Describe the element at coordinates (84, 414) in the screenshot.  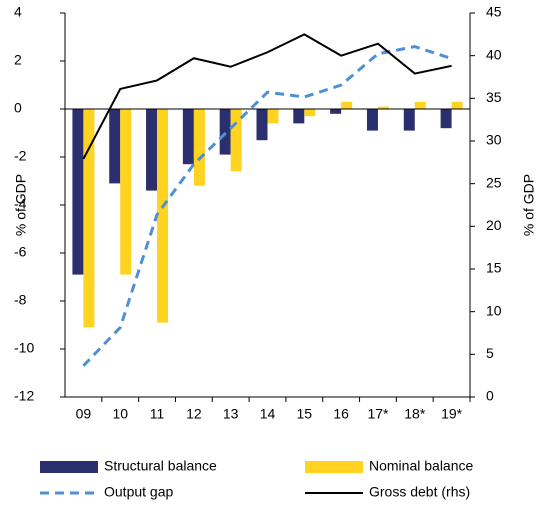
I see `x-tick-label: 09` at that location.